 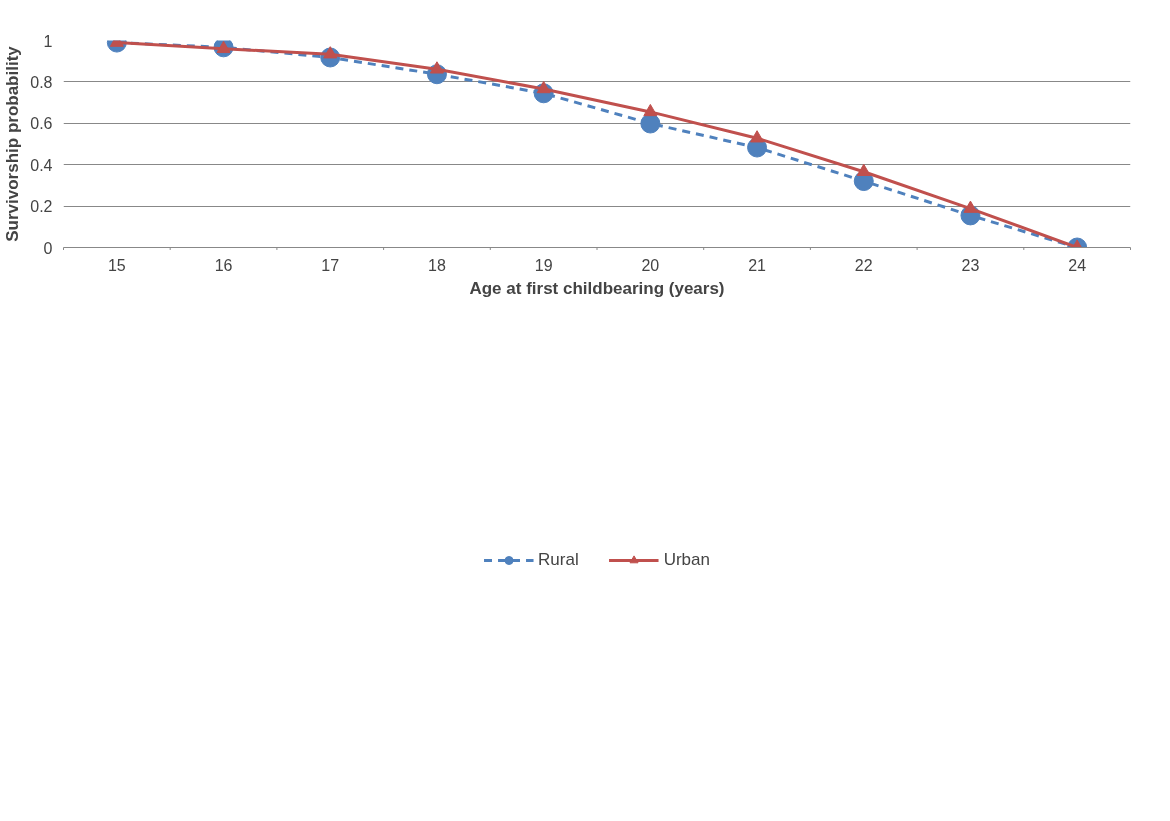 What do you see at coordinates (48, 248) in the screenshot?
I see `y-tick-label: 0` at bounding box center [48, 248].